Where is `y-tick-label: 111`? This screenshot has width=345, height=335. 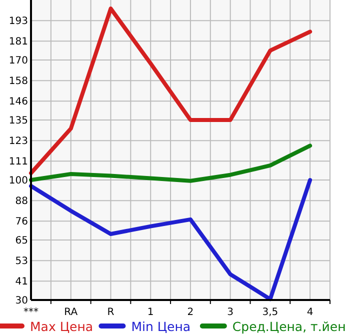
y-tick-label: 111 is located at coordinates (18, 162).